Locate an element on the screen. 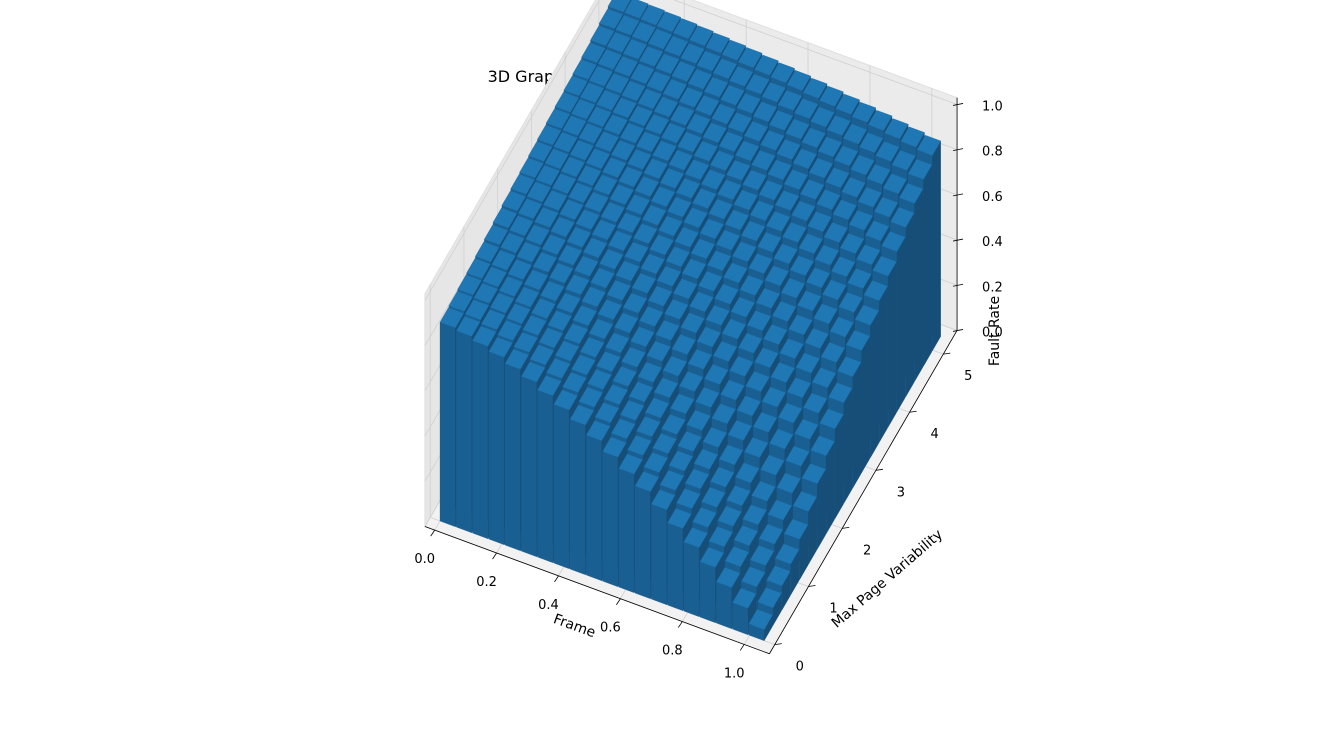  x-axis-label: Frame is located at coordinates (574, 626).